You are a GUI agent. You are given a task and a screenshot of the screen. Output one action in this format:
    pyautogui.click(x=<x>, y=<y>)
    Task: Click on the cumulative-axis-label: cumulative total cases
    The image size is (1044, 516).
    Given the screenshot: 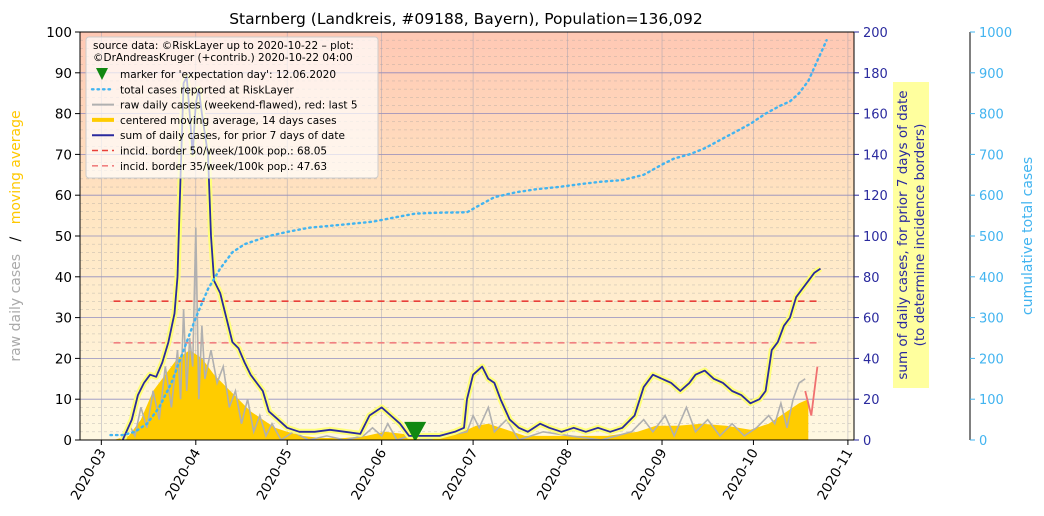 What is the action you would take?
    pyautogui.click(x=1028, y=236)
    